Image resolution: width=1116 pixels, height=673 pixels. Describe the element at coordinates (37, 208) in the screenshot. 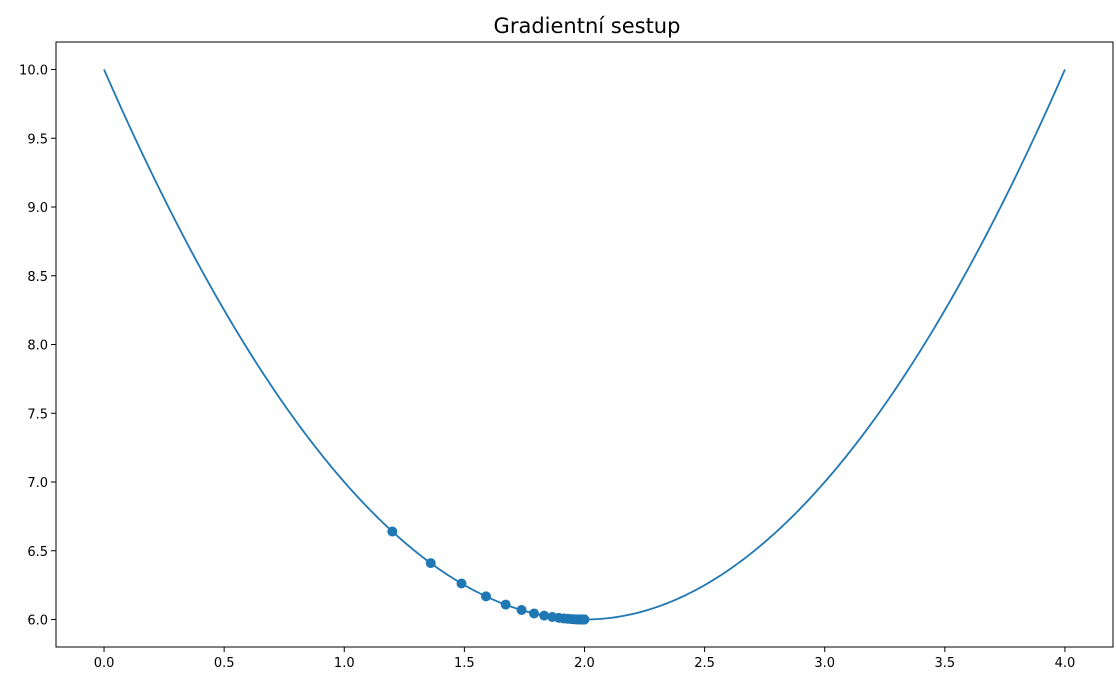

I see `y-tick-label: 9.0` at that location.